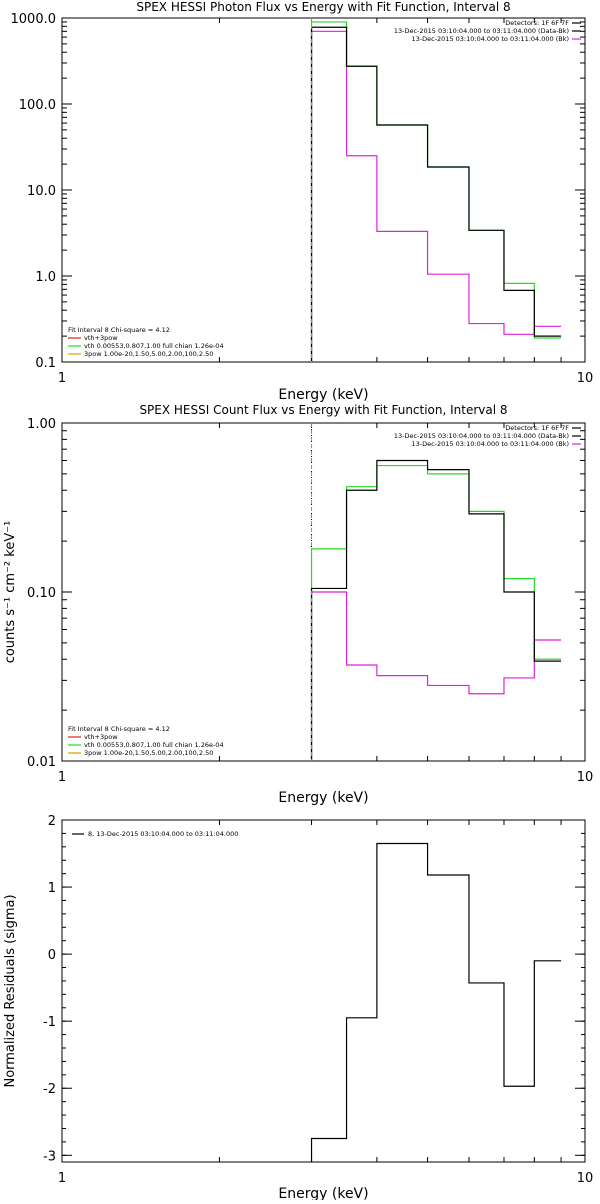  I want to click on y-tick-label: -1, so click(49, 1022).